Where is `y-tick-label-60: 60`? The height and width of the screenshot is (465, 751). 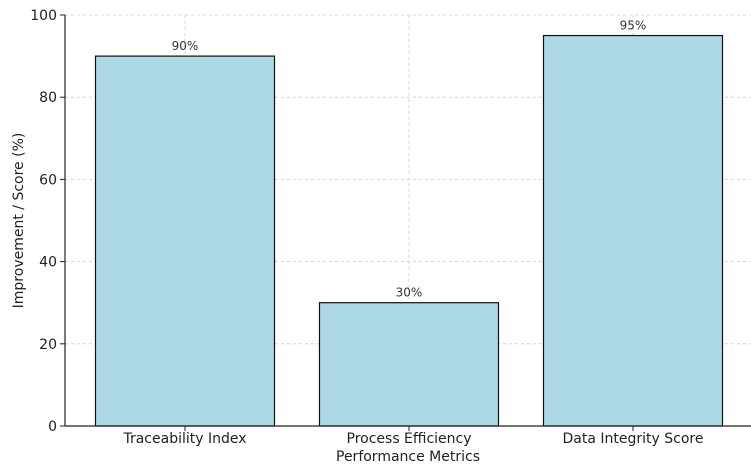 y-tick-label-60: 60 is located at coordinates (48, 180).